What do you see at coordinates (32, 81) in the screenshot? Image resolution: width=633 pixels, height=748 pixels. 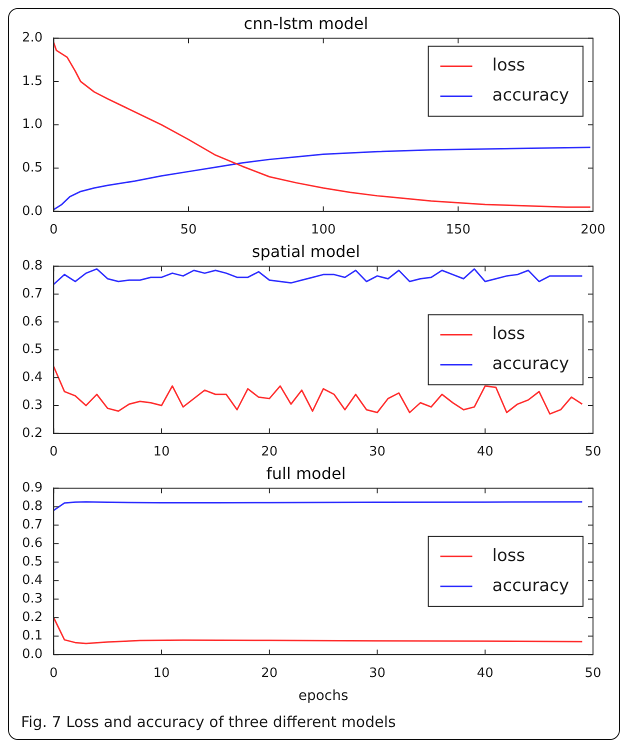 I see `y-tick-label: 1.5` at bounding box center [32, 81].